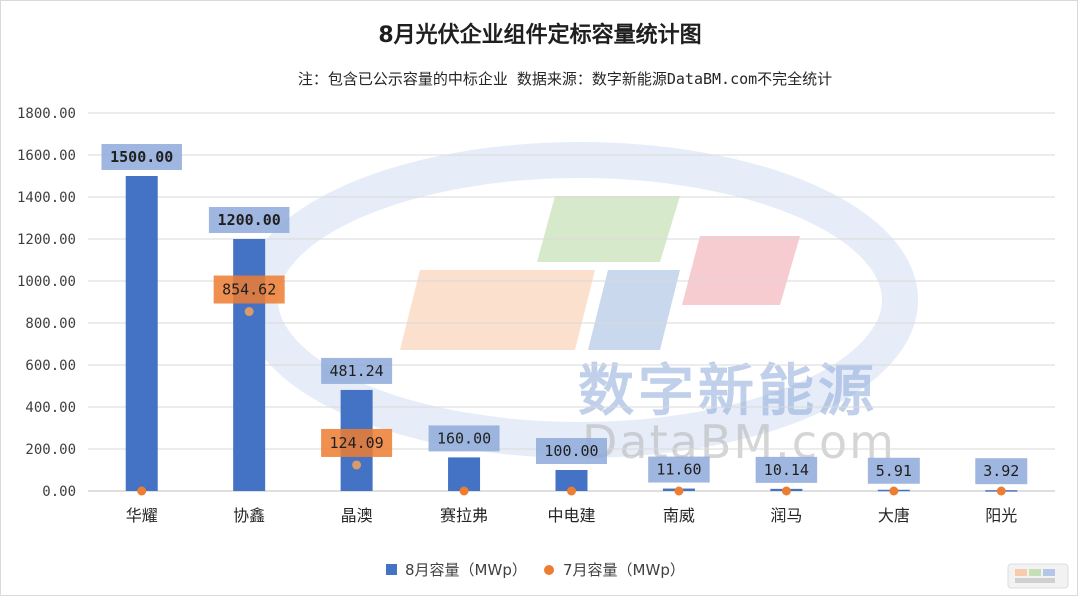 This screenshot has width=1080, height=598. I want to click on x-axis: 华耀 协鑫 晶澳 赛拉弗 中电建 南威 润马 大唐 阳光, so click(572, 515).